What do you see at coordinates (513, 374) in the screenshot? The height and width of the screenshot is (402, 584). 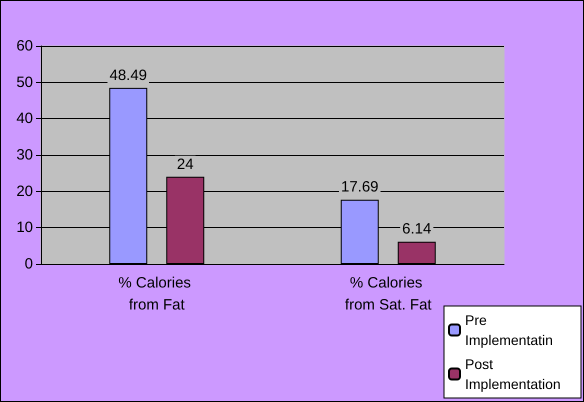 I see `legend-label: Post Implementation` at bounding box center [513, 374].